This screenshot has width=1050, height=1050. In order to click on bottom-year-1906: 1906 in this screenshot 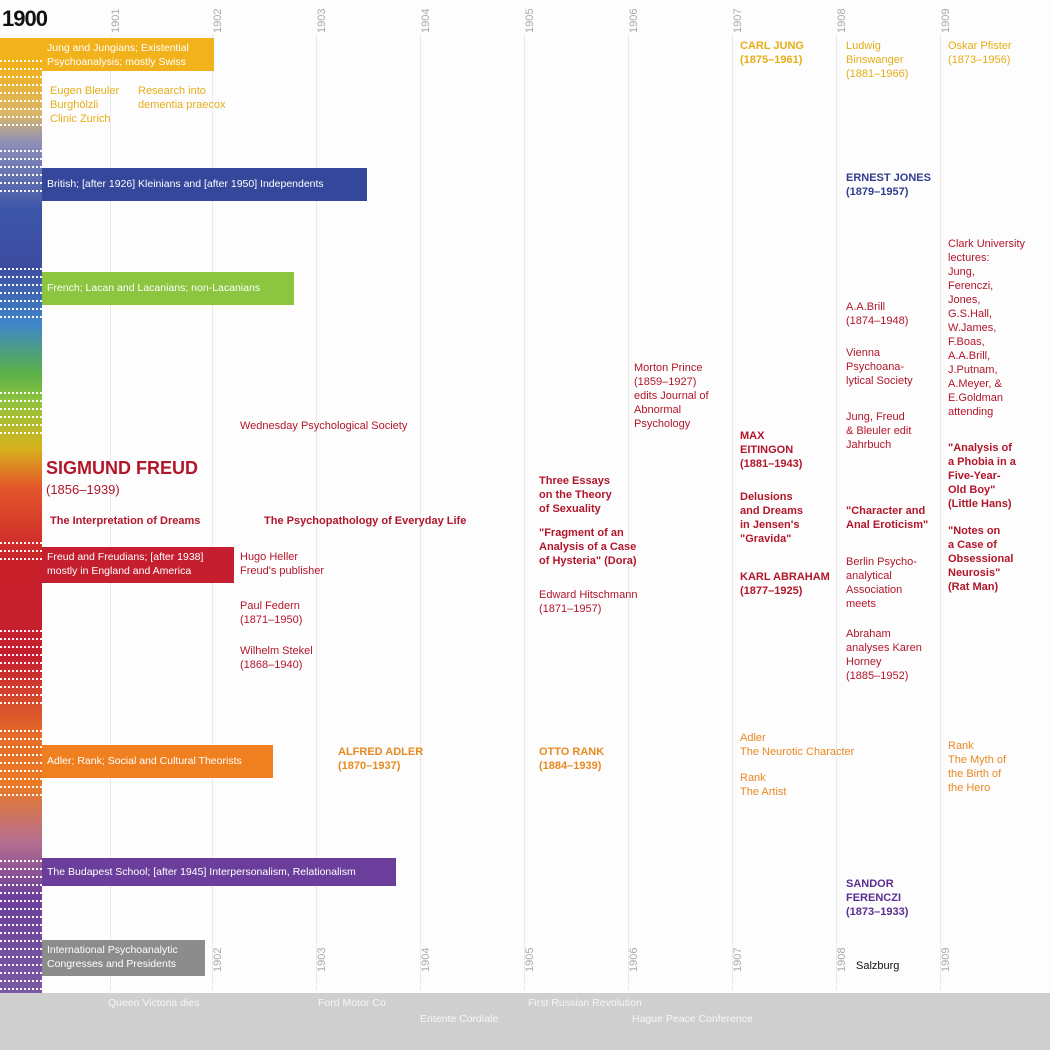, I will do `click(634, 959)`.